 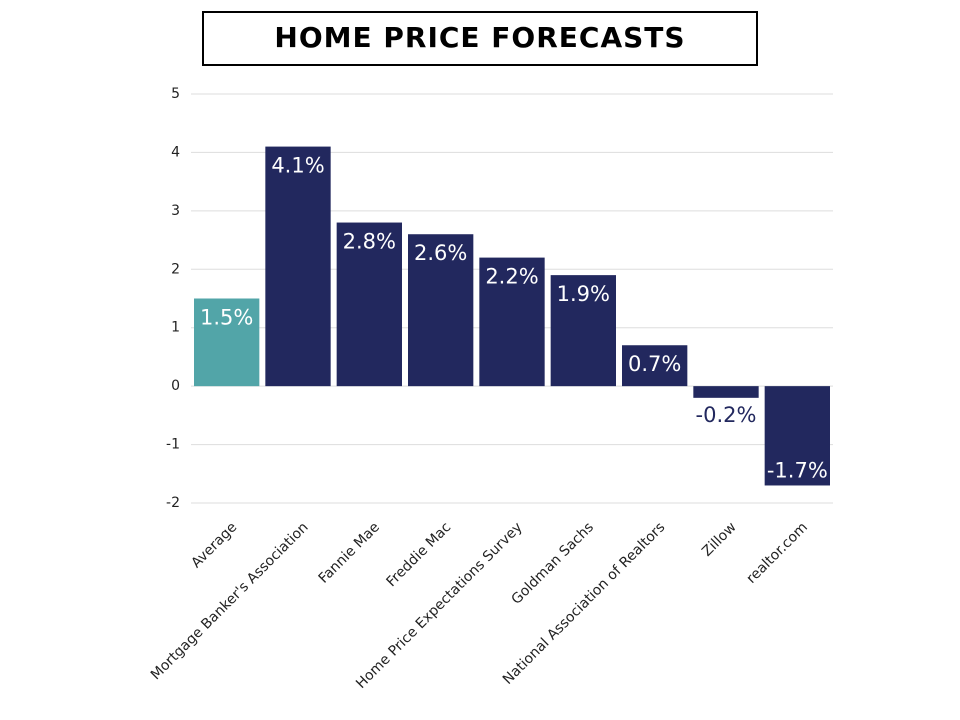 I want to click on x-tick-label: Mortgage Banker's Association, so click(x=230, y=601).